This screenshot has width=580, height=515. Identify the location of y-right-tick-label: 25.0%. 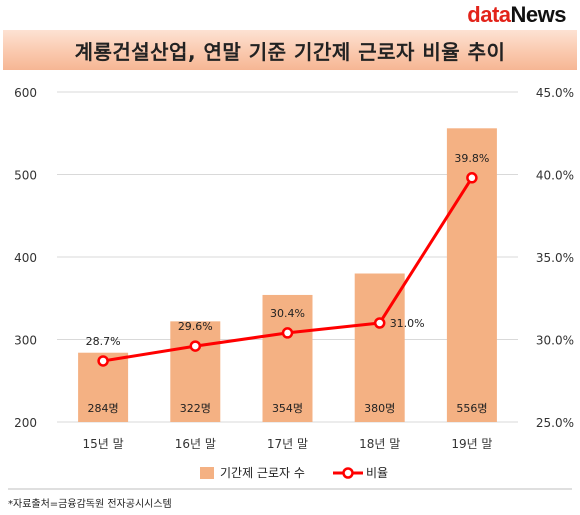
(555, 423).